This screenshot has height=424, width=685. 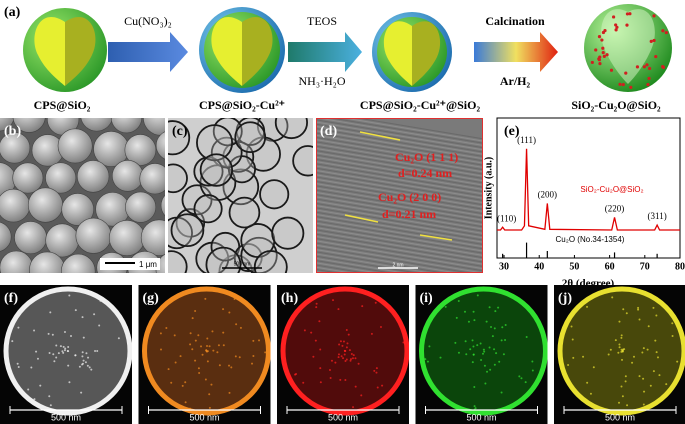 I want to click on arrow, so click(x=148, y=52).